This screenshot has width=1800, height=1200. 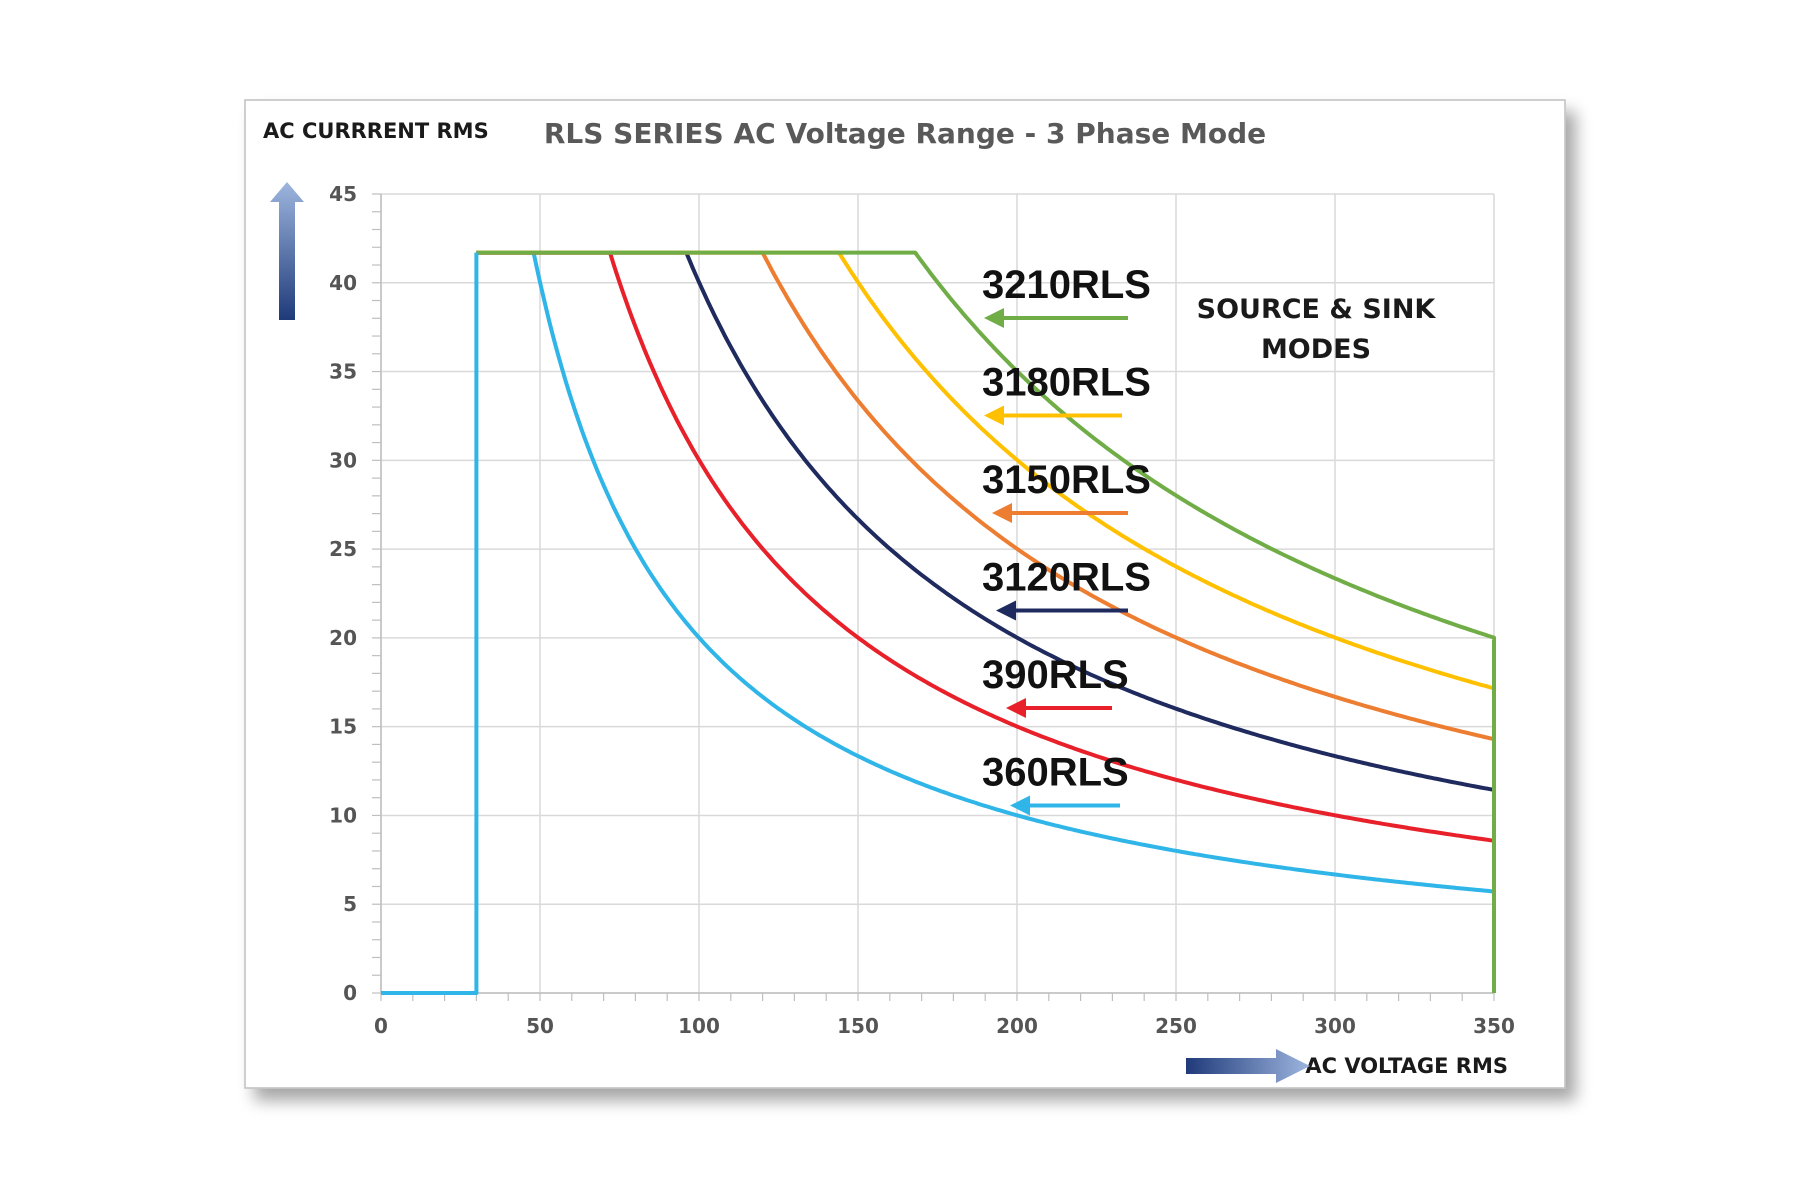 What do you see at coordinates (1006, 610) in the screenshot?
I see `series-arrow-head-3120rls` at bounding box center [1006, 610].